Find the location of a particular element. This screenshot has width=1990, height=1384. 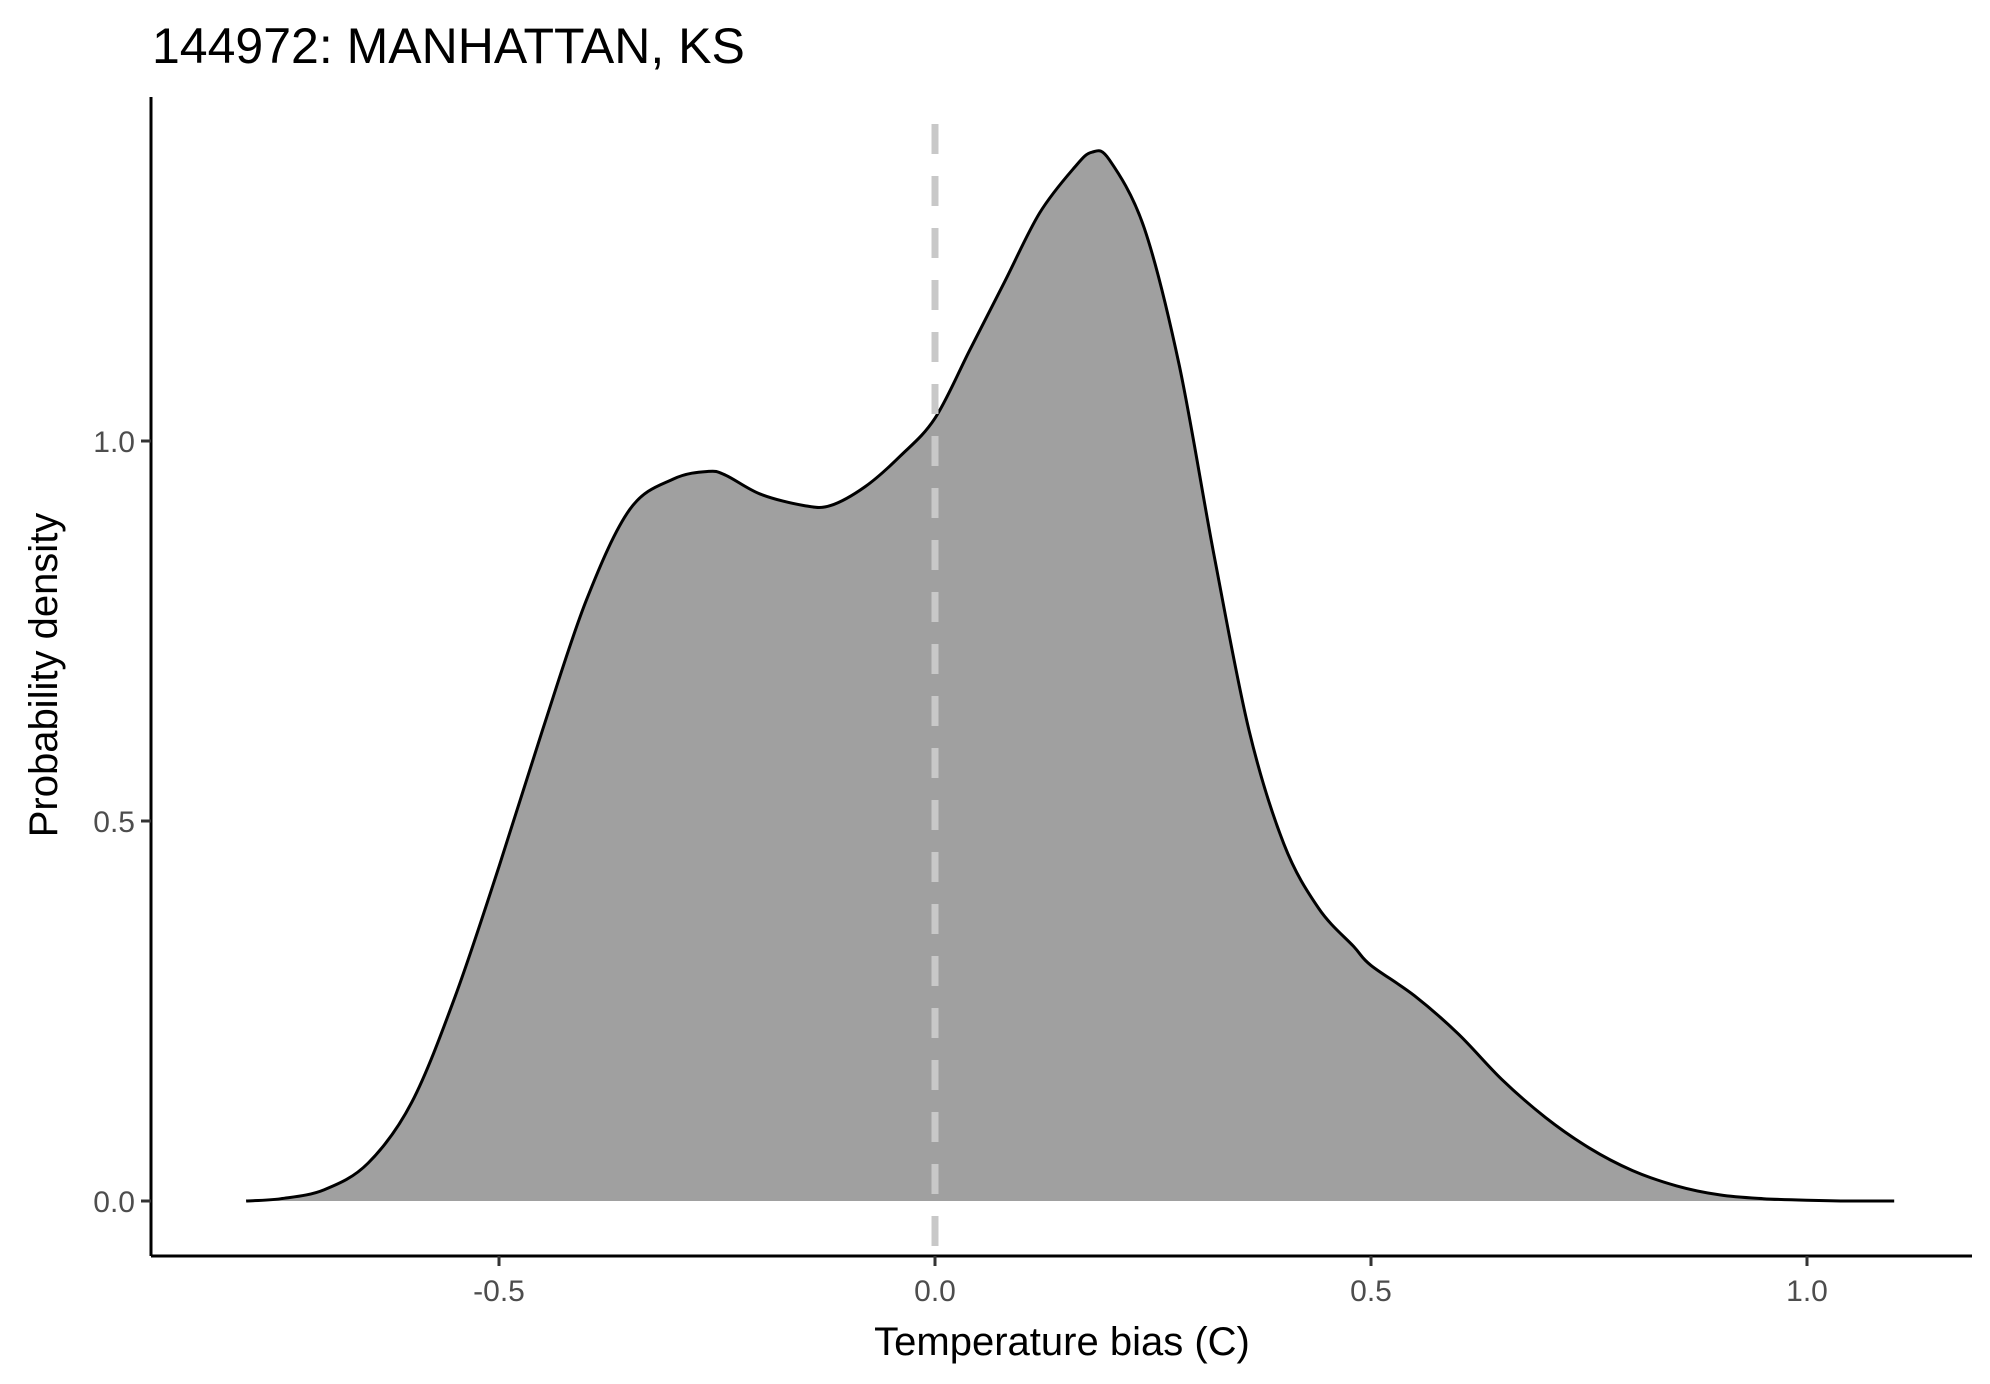

y-tick-label: 0.0 is located at coordinates (114, 1202).